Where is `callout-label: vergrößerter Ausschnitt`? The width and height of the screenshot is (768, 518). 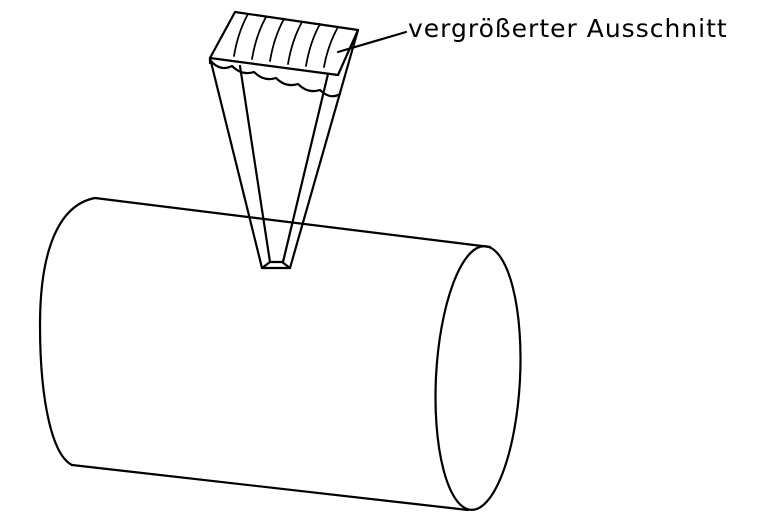
callout-label: vergrößerter Ausschnitt is located at coordinates (568, 28).